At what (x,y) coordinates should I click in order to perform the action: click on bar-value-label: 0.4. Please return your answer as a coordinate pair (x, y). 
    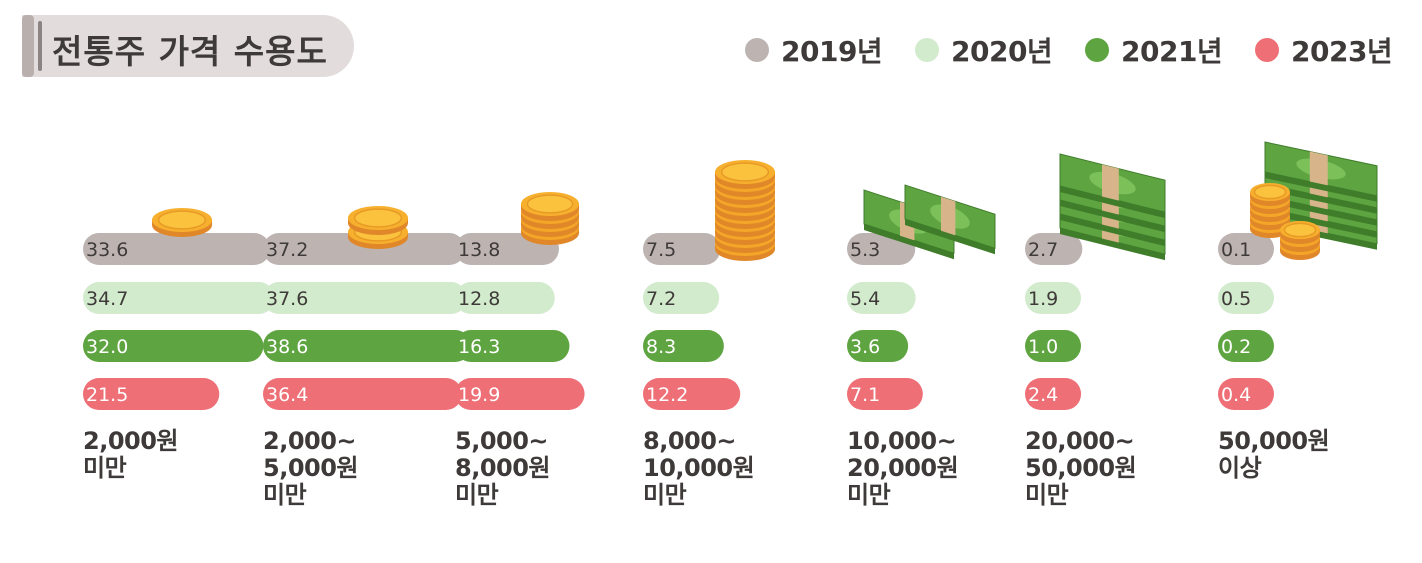
    Looking at the image, I should click on (1236, 395).